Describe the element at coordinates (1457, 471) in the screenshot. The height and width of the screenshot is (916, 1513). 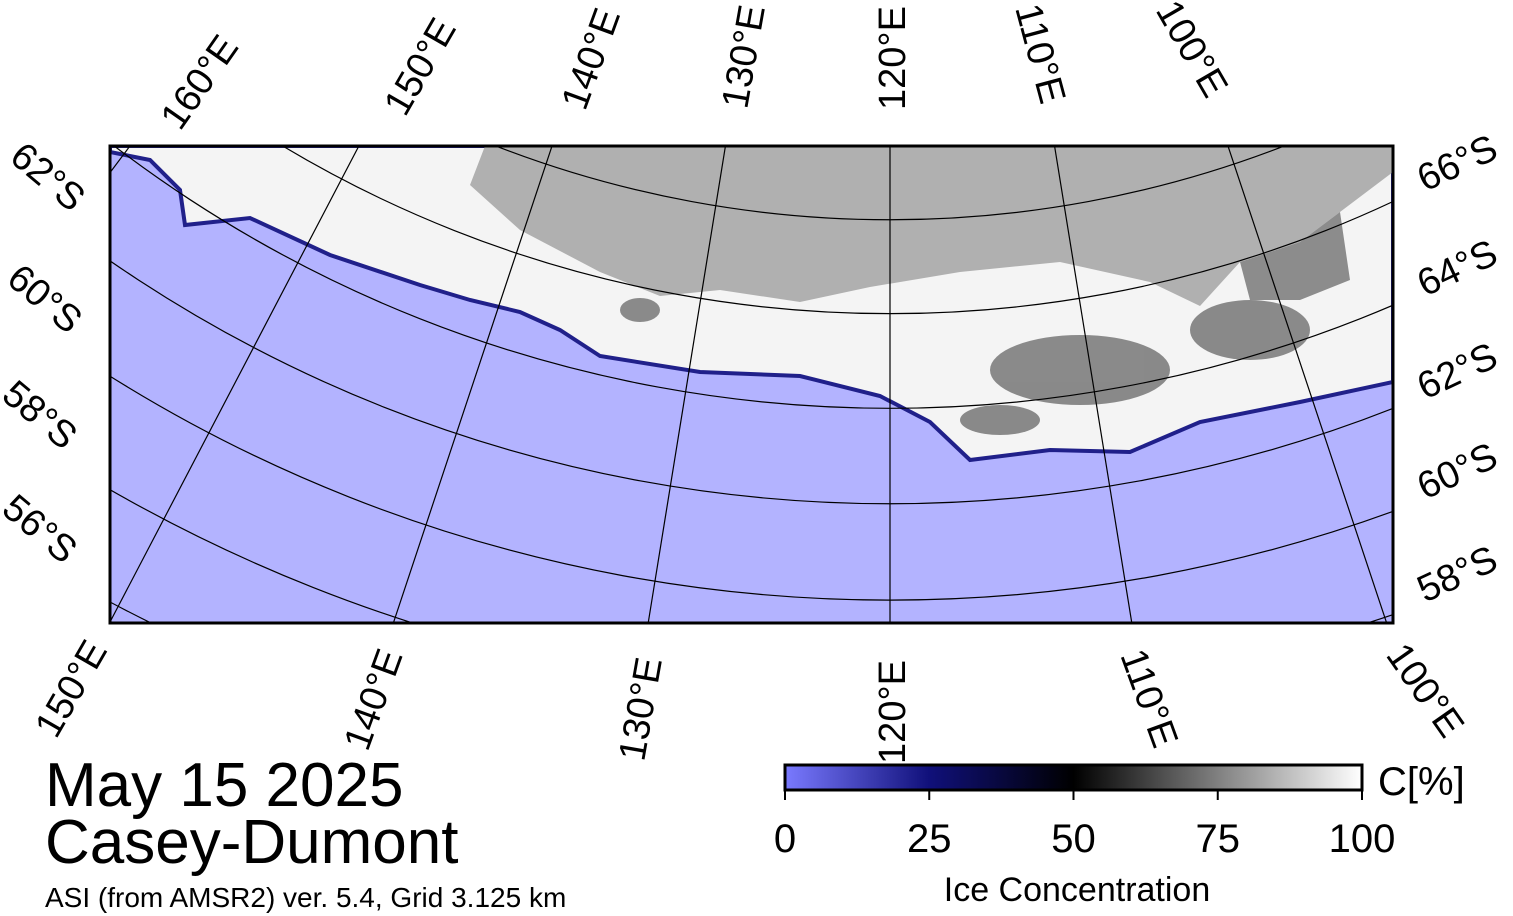
I see `right-lat-label: 60°S` at that location.